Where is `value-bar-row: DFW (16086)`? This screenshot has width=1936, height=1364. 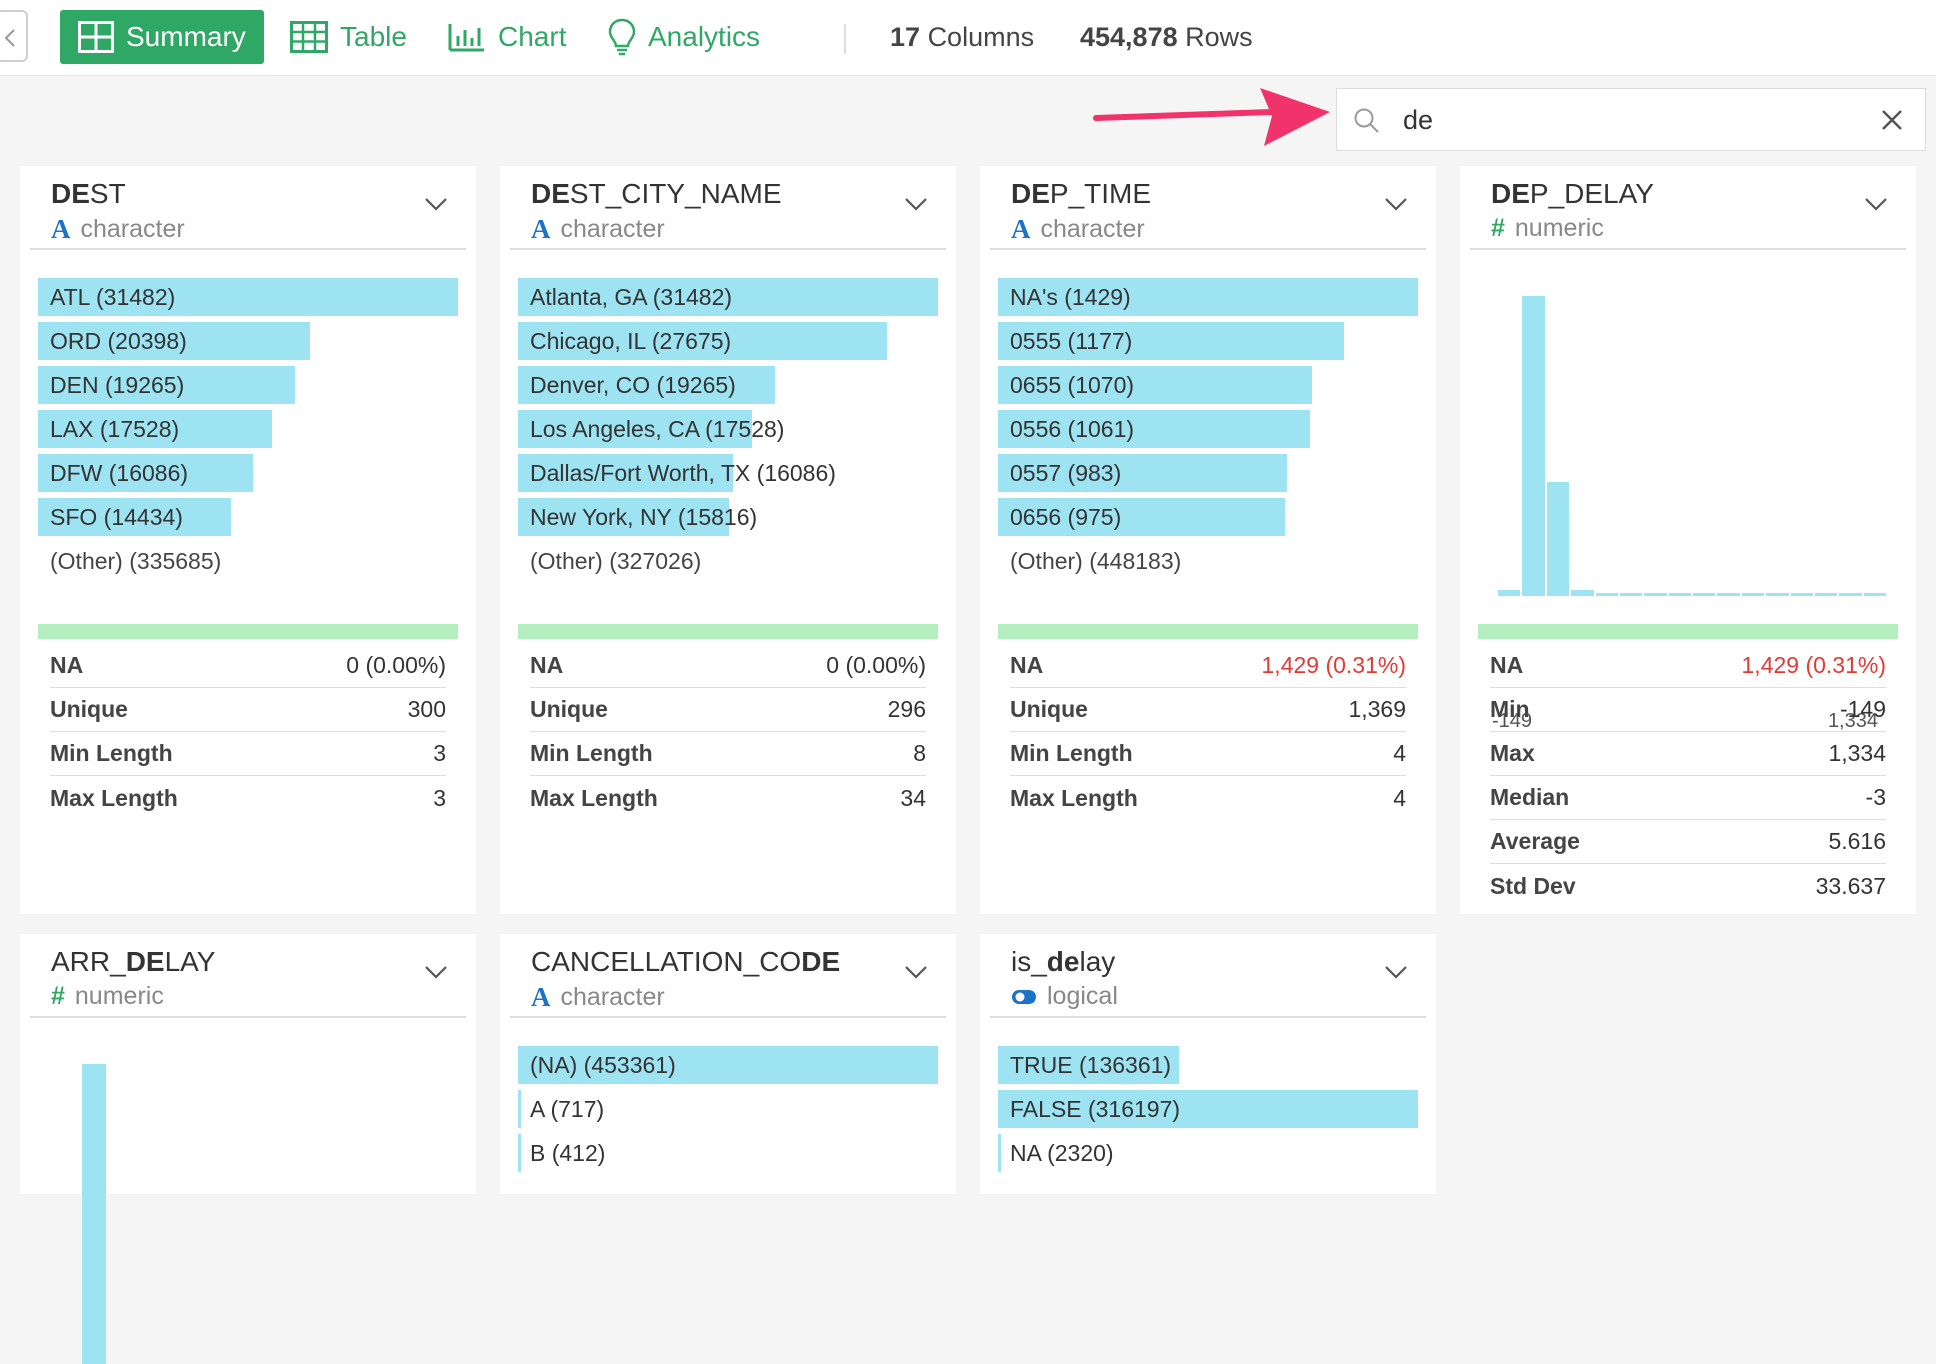
value-bar-row: DFW (16086) is located at coordinates (248, 473).